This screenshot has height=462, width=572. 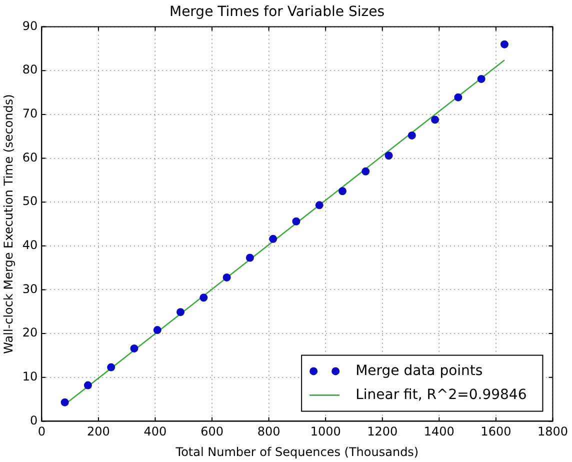 I want to click on x-tick-label: 1200, so click(x=382, y=431).